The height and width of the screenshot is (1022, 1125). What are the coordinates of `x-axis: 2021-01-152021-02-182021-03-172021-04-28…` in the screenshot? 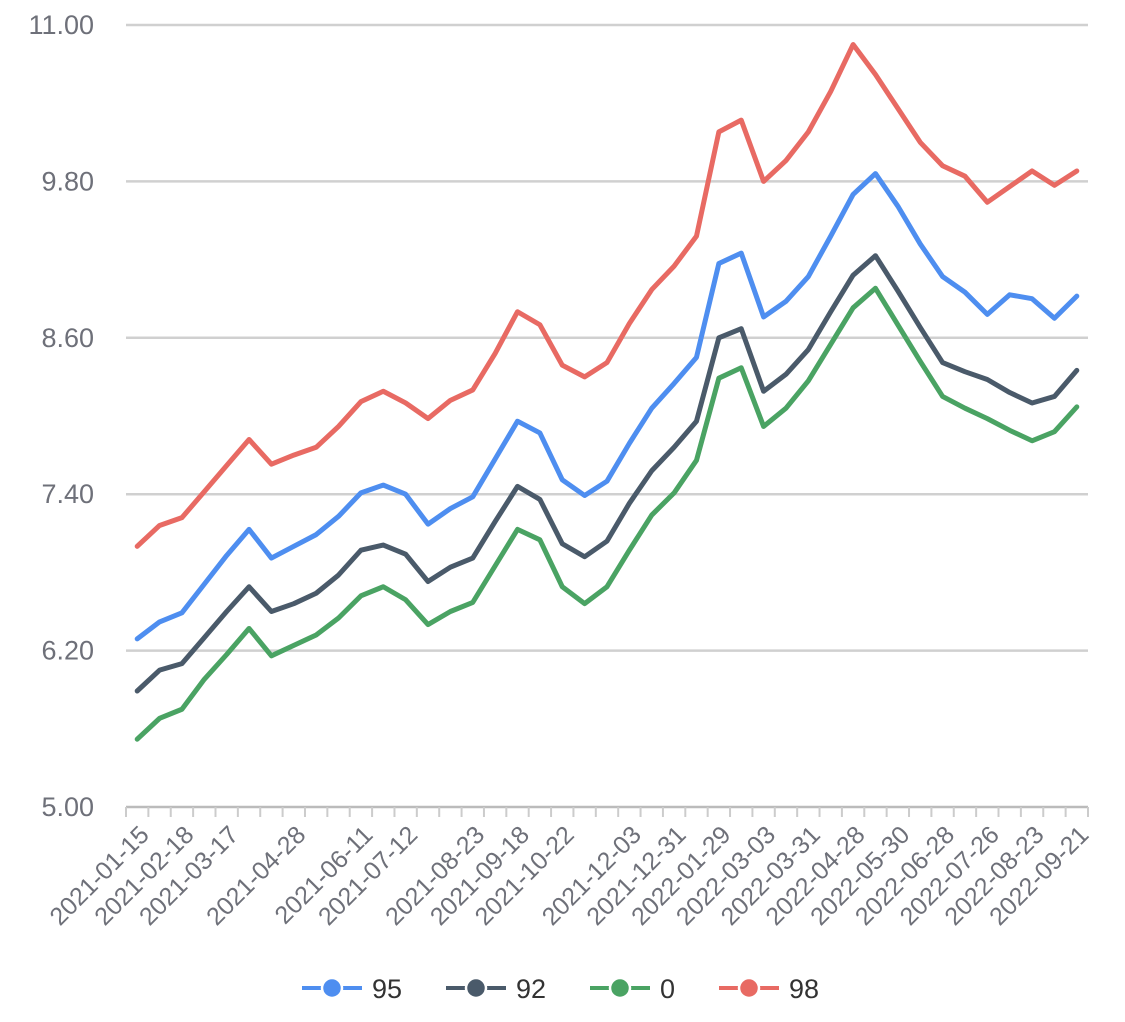 It's located at (569, 869).